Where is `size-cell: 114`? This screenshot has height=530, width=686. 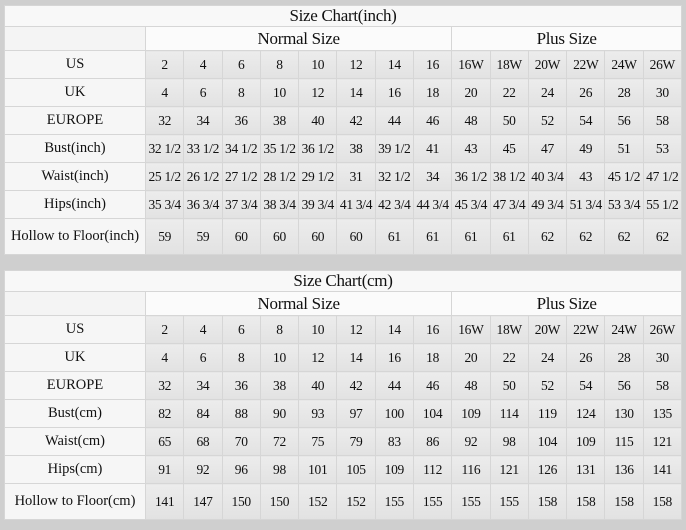 size-cell: 114 is located at coordinates (509, 413).